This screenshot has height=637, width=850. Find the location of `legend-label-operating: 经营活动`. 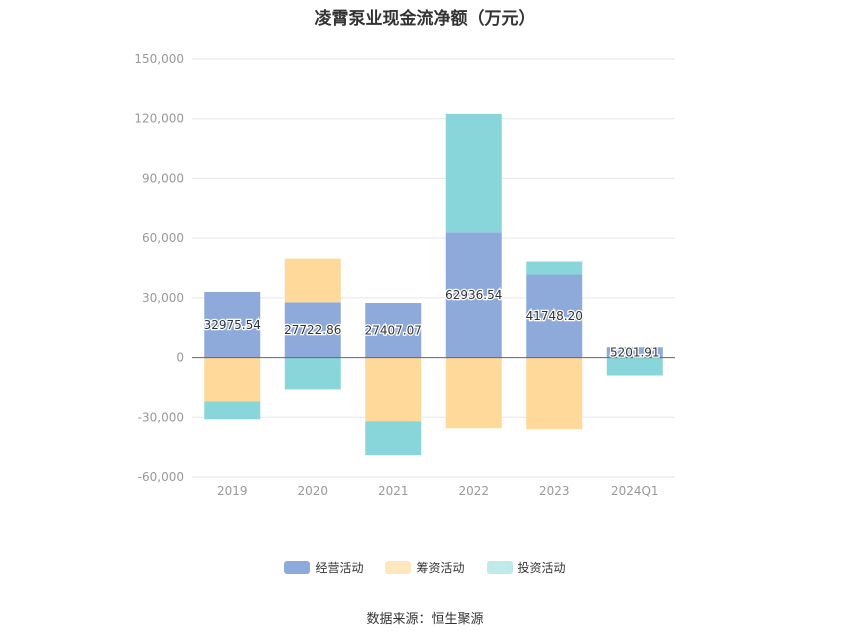

legend-label-operating: 经营活动 is located at coordinates (339, 568).